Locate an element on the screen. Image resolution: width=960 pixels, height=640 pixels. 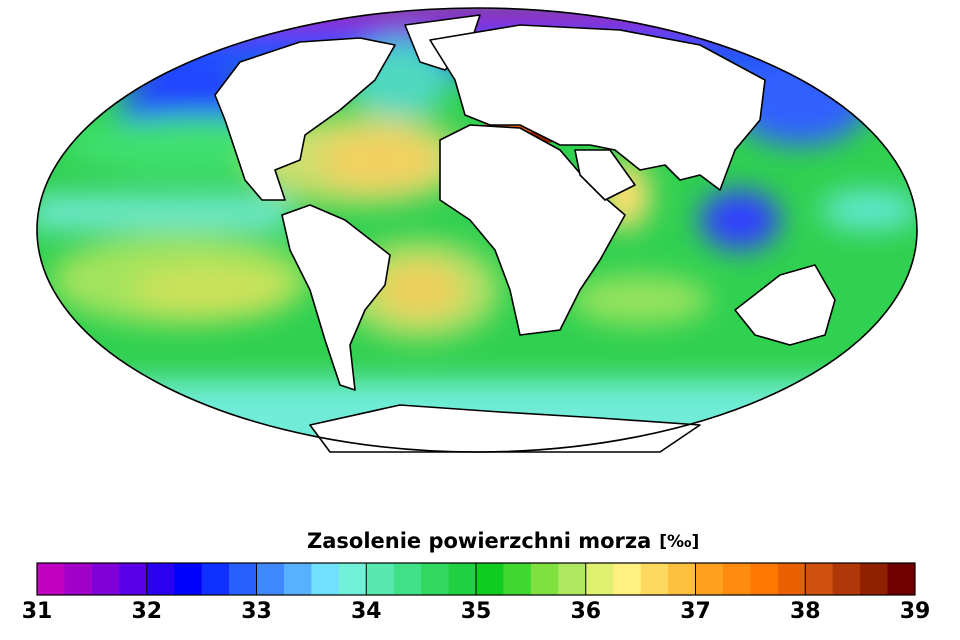
colorbar-title: Zasolenie powierzchni morza is located at coordinates (479, 541).